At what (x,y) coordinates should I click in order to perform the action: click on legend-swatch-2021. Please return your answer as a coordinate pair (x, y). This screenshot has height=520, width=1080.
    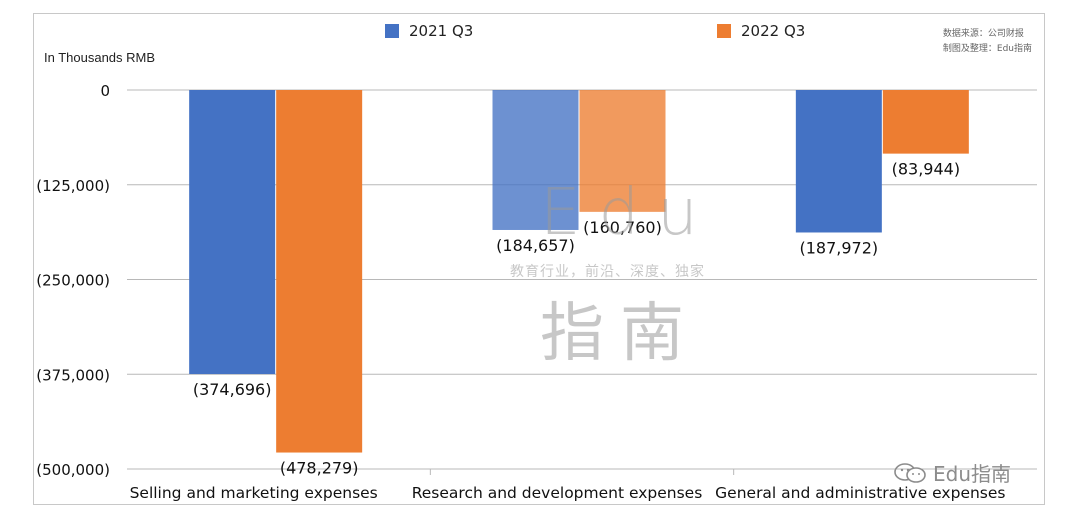
    Looking at the image, I should click on (392, 31).